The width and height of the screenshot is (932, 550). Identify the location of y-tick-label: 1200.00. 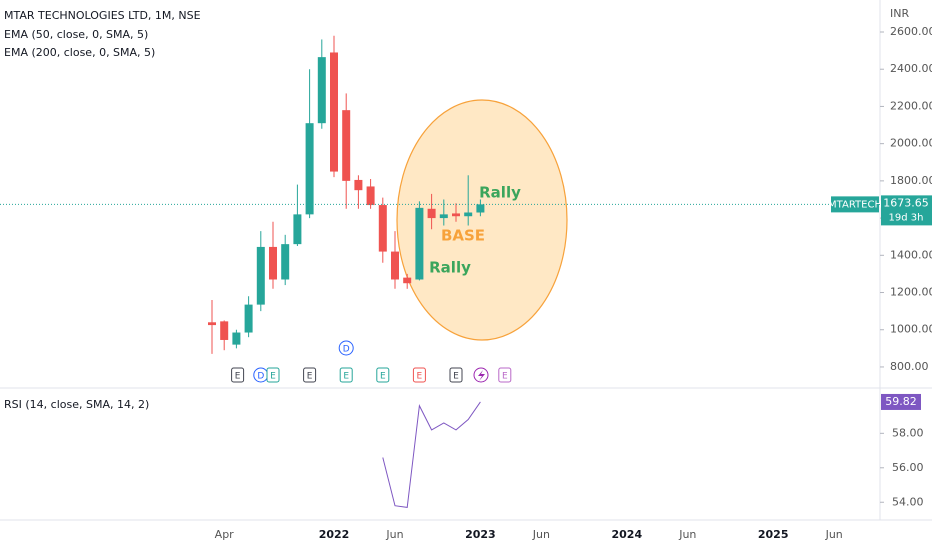
(911, 292).